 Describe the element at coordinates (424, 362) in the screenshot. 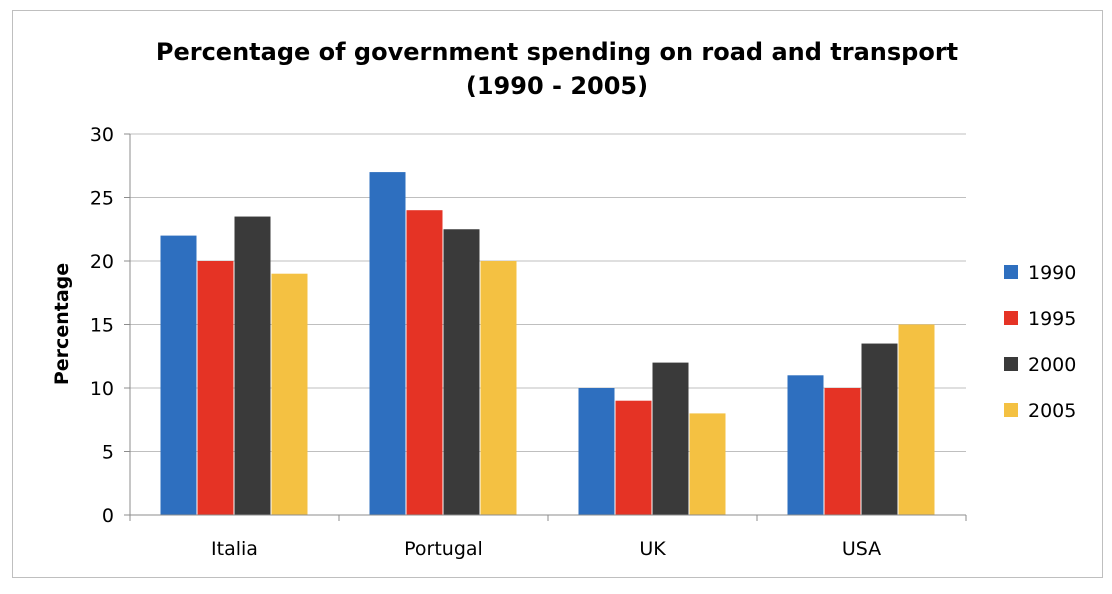

I see `bar-portugal-1995` at that location.